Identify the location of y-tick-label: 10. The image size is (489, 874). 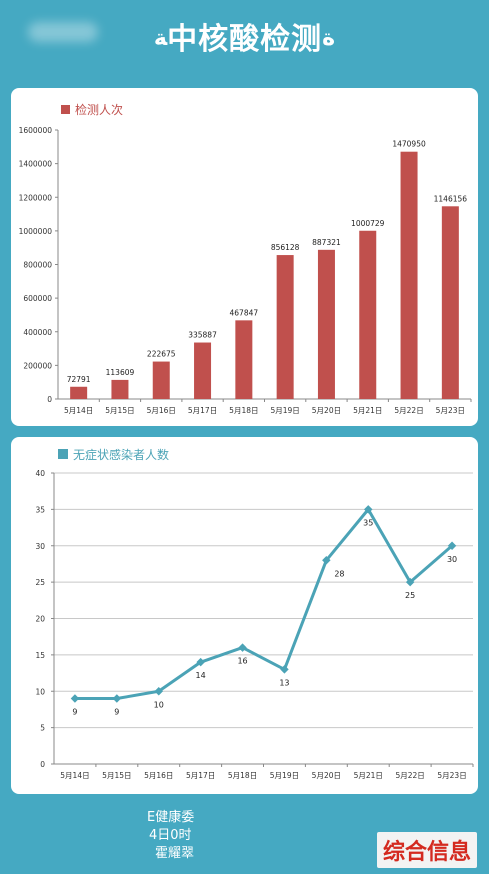
(40, 691).